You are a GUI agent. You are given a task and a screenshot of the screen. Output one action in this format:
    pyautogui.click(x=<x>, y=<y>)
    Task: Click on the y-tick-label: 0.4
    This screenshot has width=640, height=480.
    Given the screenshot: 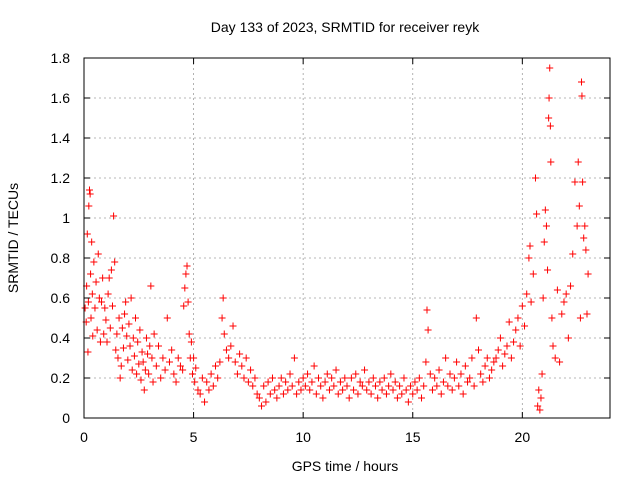 What is the action you would take?
    pyautogui.click(x=61, y=338)
    